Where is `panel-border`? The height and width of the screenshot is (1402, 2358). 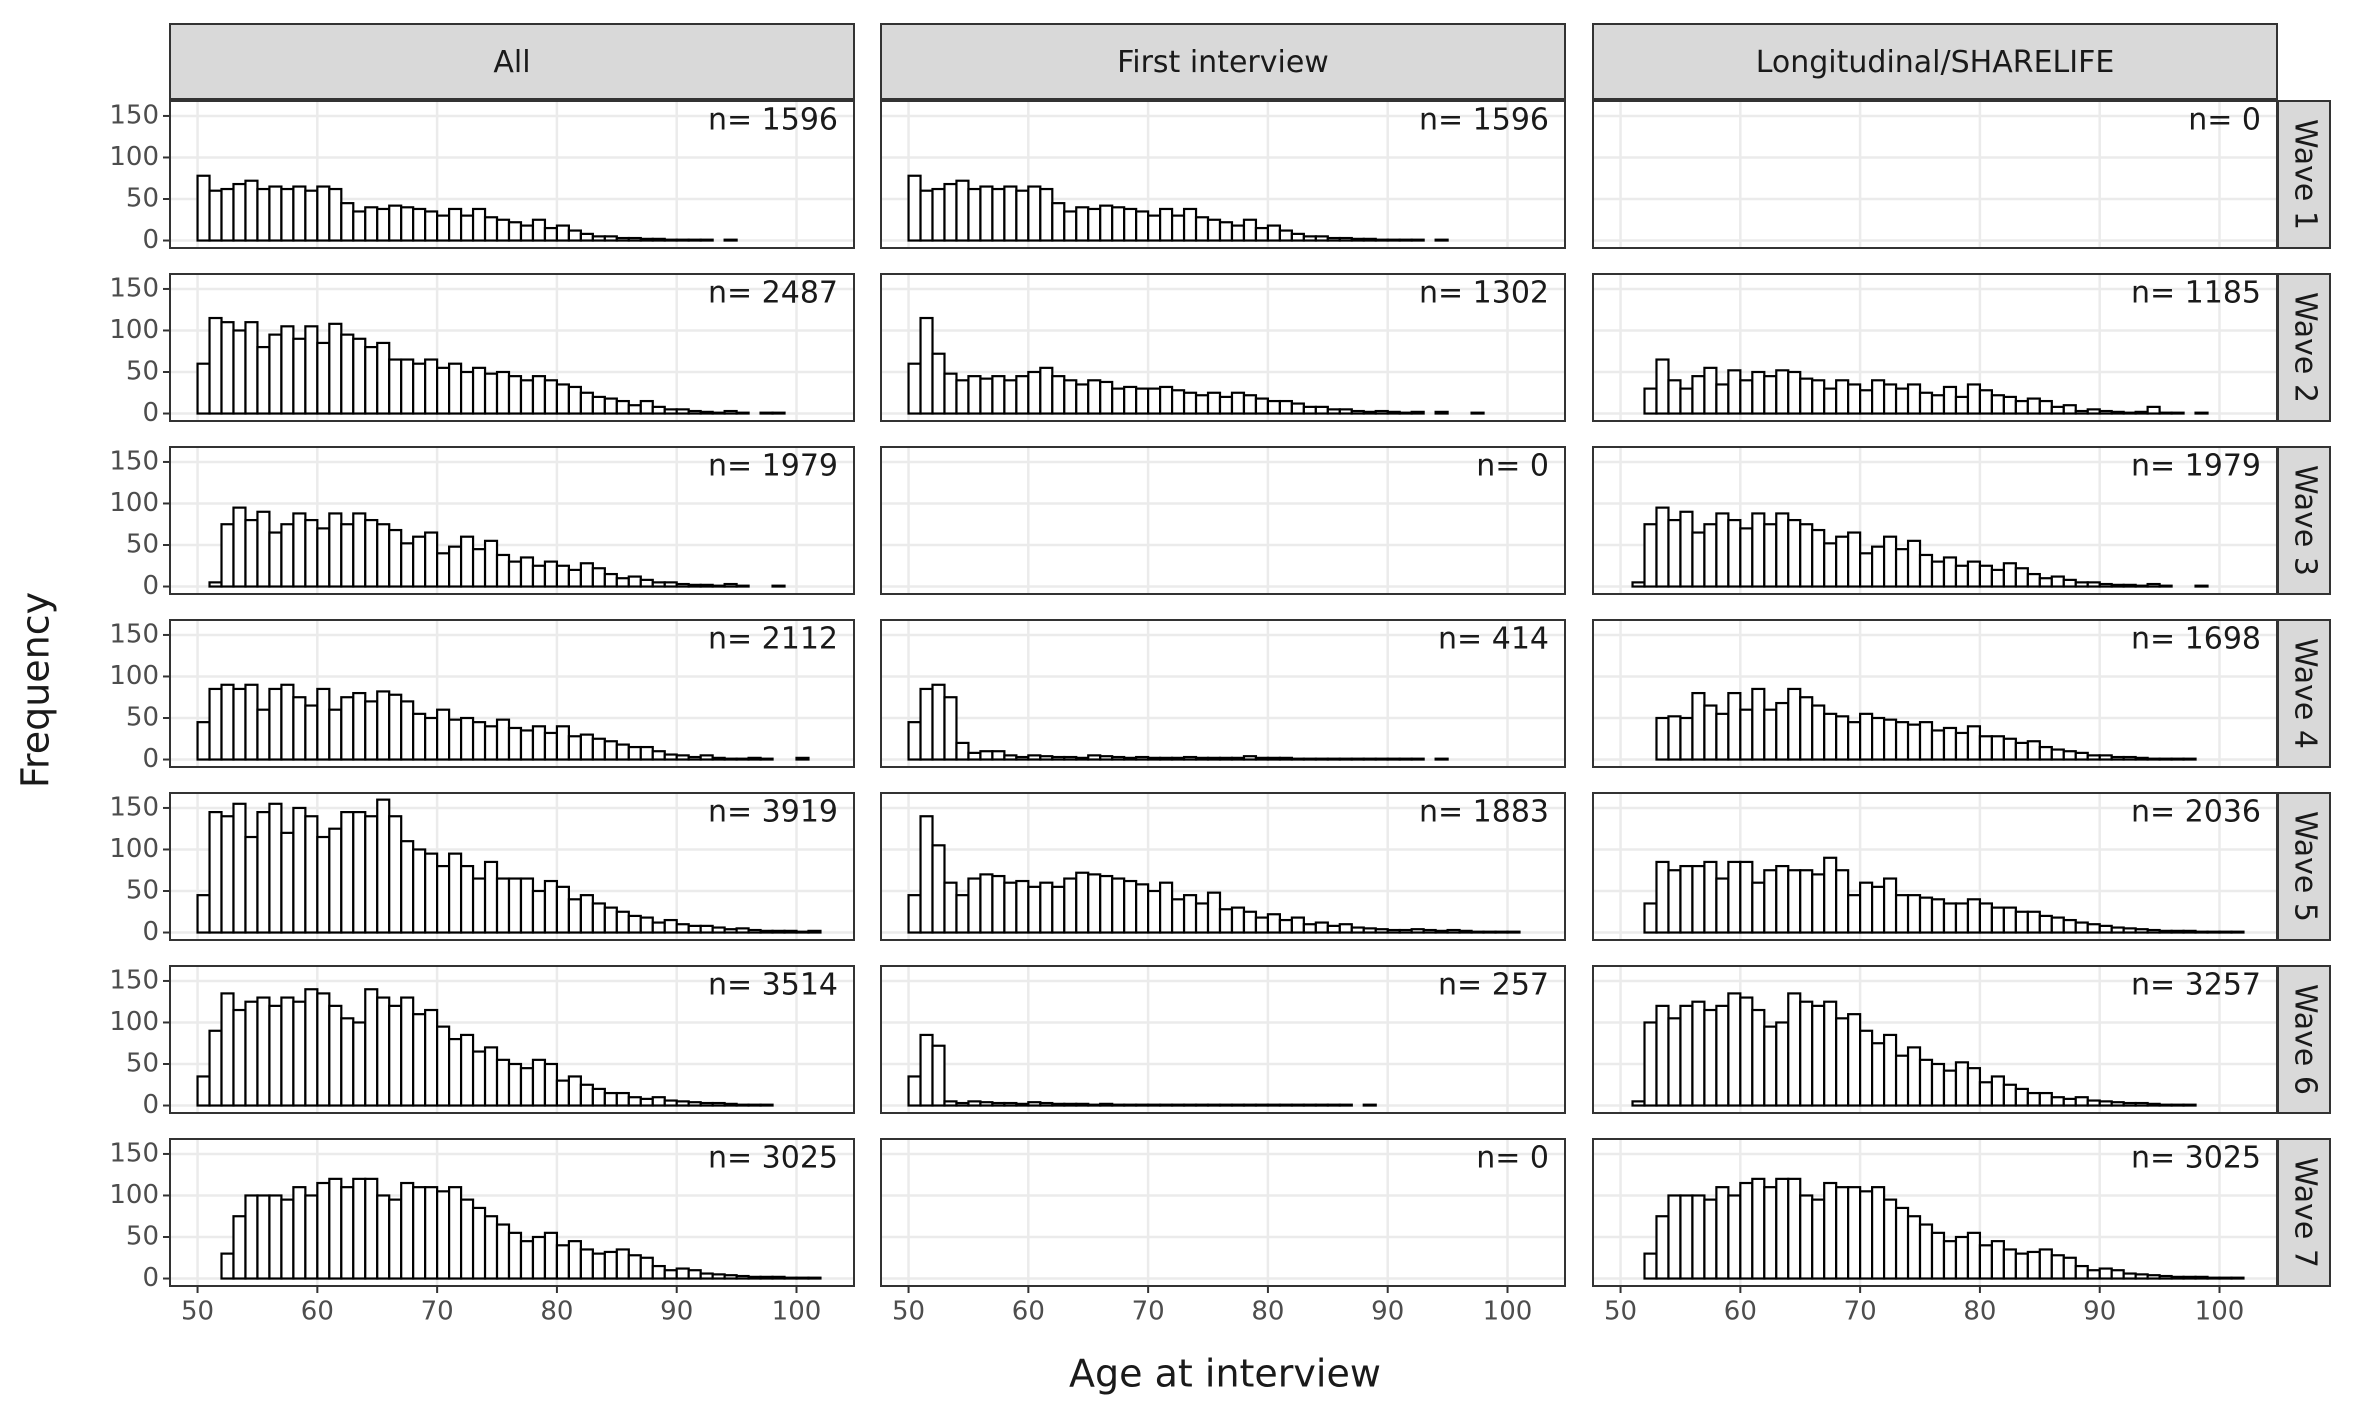 panel-border is located at coordinates (512, 1039).